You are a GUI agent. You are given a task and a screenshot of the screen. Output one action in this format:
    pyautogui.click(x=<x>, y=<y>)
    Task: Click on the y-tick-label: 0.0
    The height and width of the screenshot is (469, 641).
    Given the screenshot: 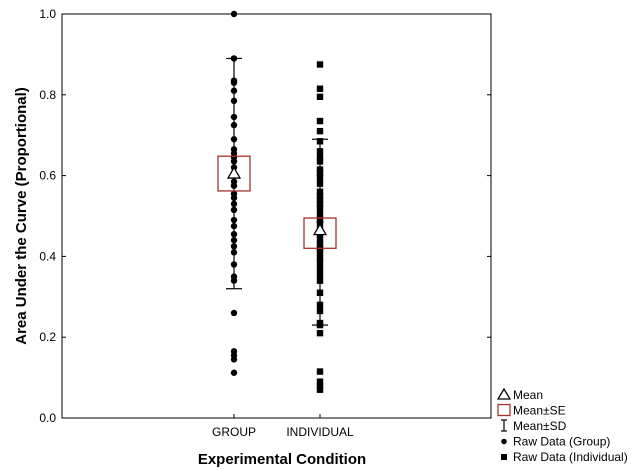 What is the action you would take?
    pyautogui.click(x=47, y=418)
    